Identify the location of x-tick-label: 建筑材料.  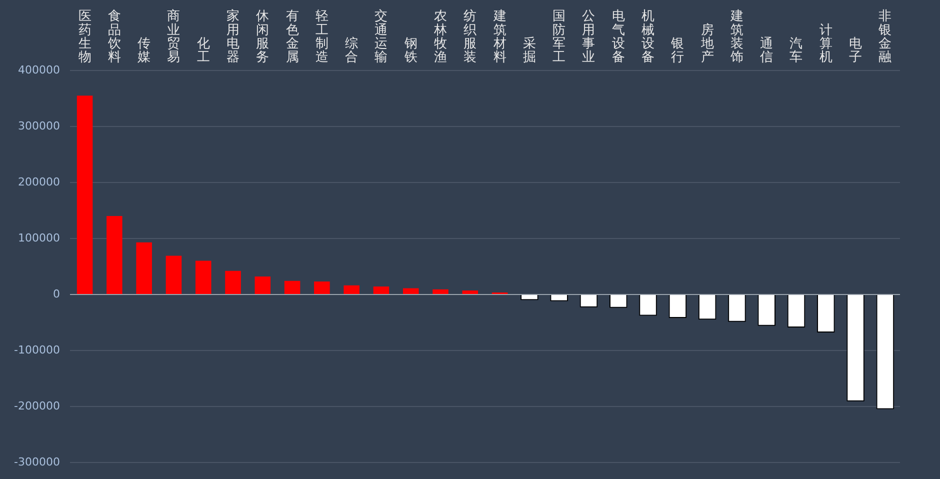
(499, 37).